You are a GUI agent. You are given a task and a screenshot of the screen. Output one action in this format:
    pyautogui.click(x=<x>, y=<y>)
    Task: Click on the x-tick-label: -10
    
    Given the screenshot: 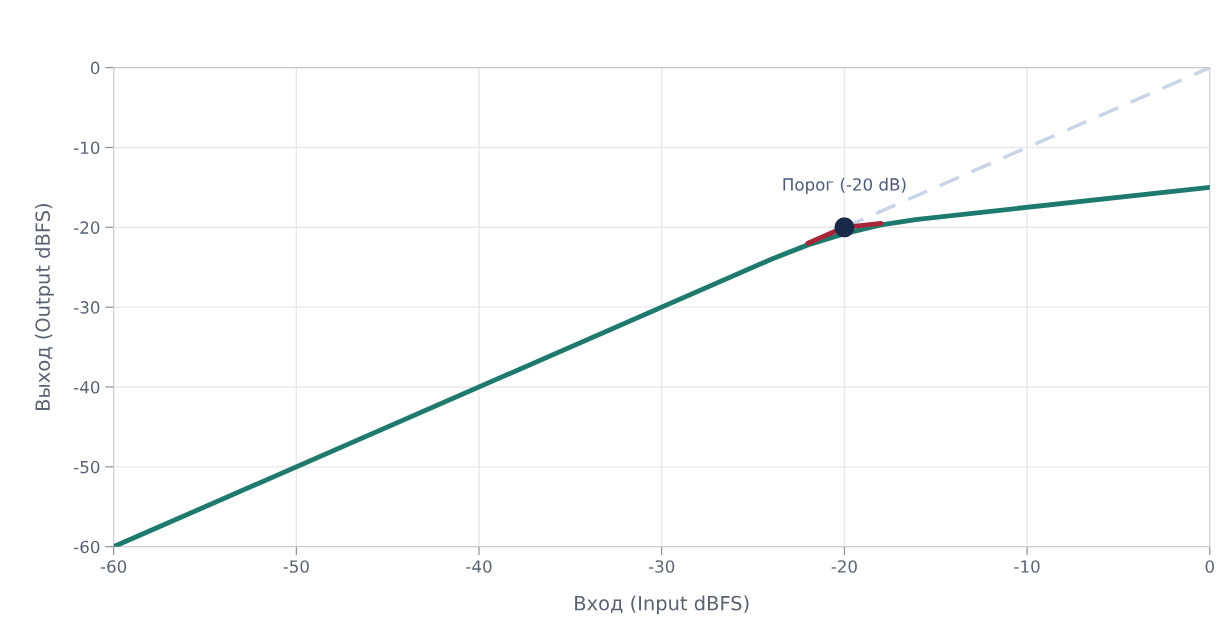 What is the action you would take?
    pyautogui.click(x=1027, y=566)
    